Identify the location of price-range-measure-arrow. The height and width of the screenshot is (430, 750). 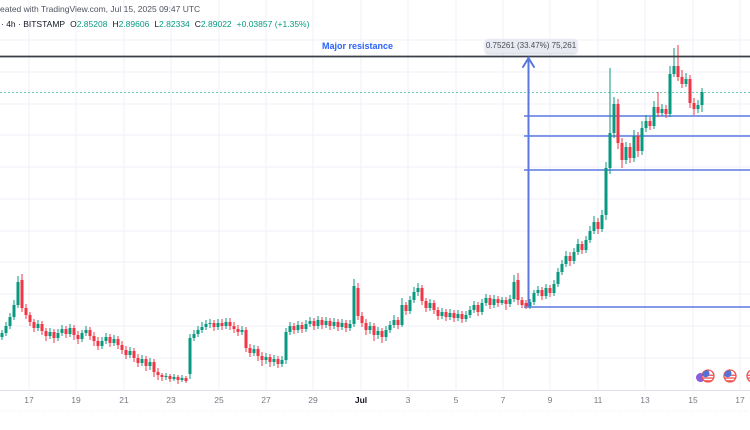
(528, 181).